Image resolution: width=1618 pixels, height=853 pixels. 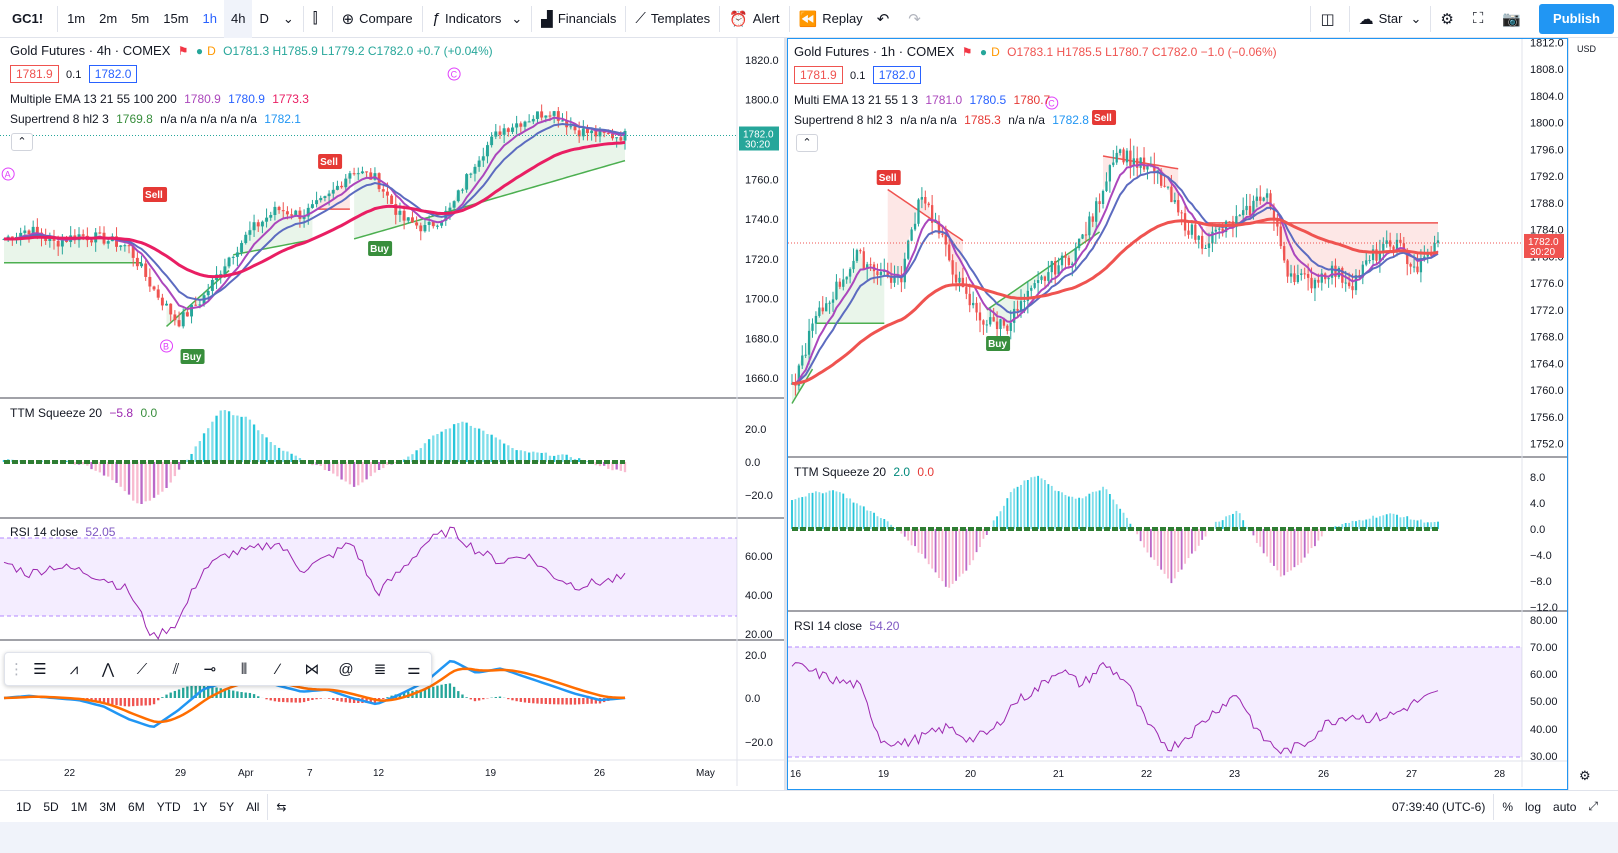 What do you see at coordinates (1514, 19) in the screenshot?
I see `snapshot-button: 📷` at bounding box center [1514, 19].